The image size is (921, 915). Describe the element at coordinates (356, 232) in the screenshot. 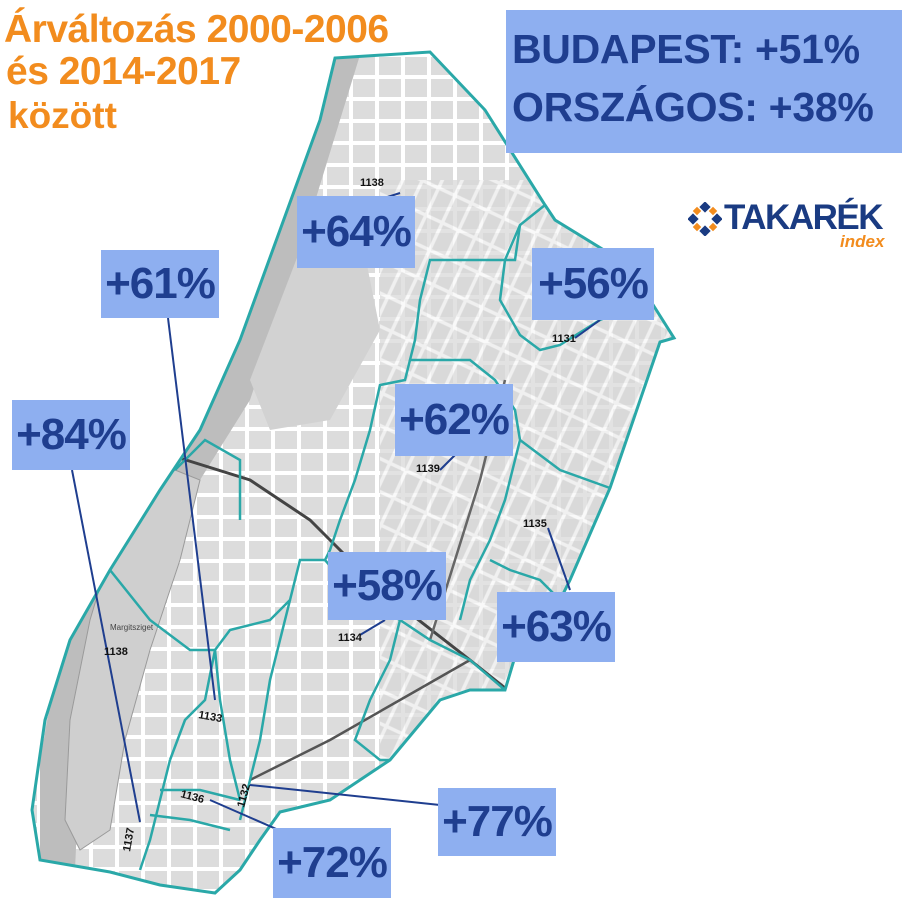

I see `change-box-1138: +64%` at that location.